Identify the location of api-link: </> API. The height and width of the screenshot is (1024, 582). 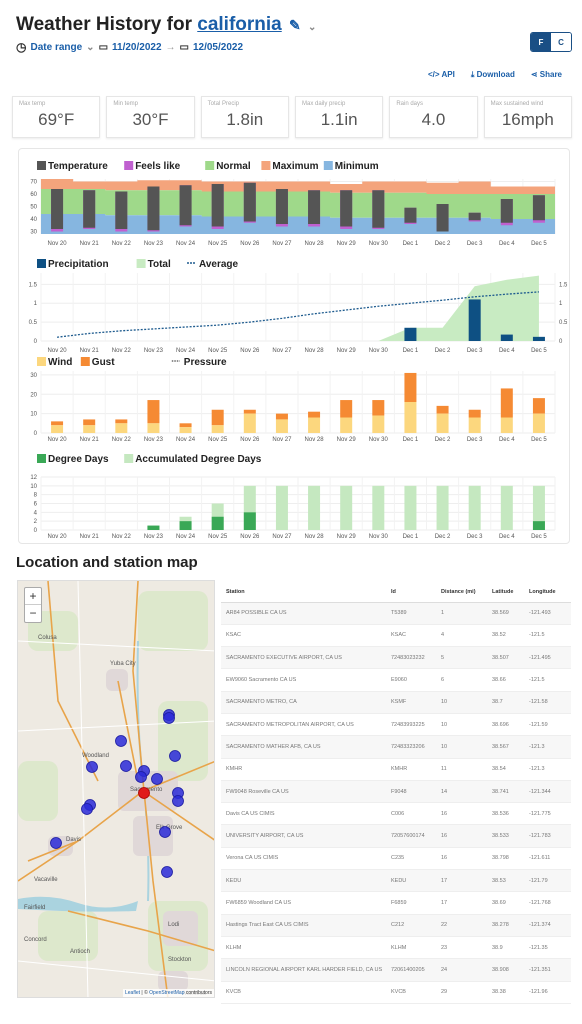
(441, 75).